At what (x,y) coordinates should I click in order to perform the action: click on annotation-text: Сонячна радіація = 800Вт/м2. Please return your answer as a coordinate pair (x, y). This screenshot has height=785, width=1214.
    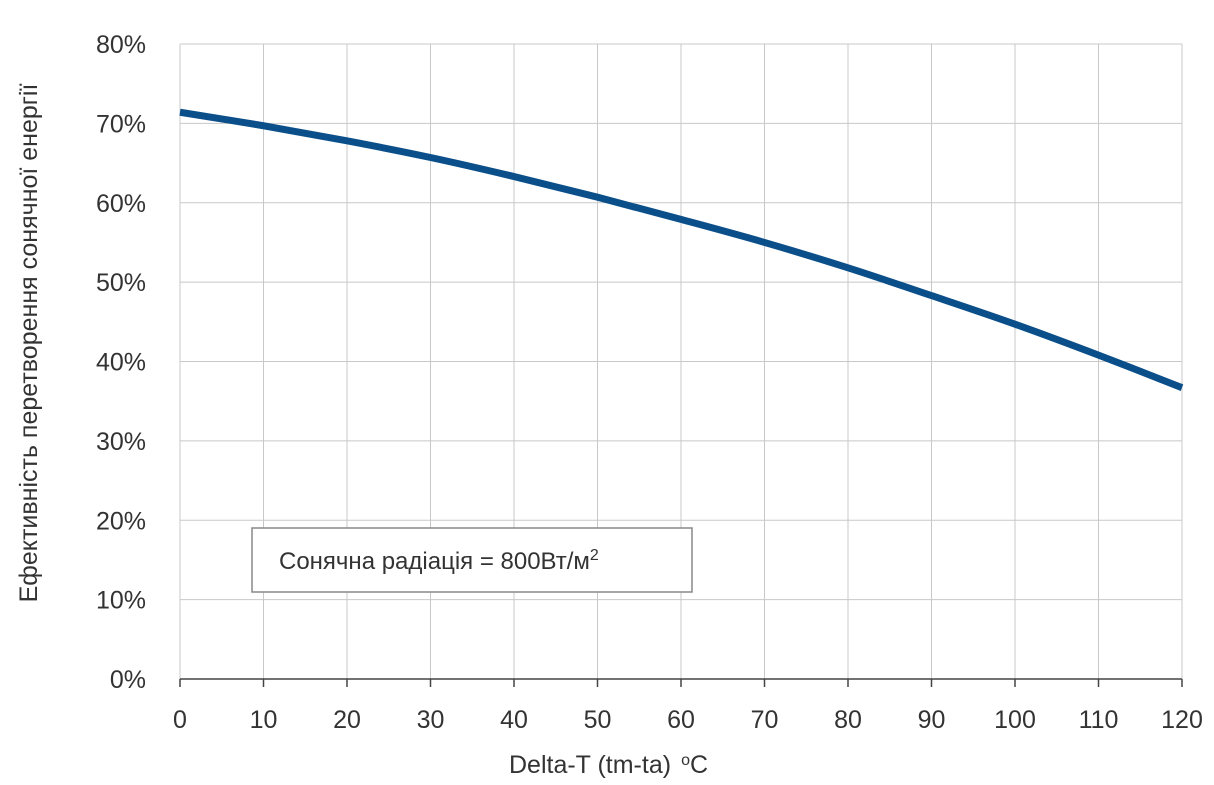
    Looking at the image, I should click on (439, 561).